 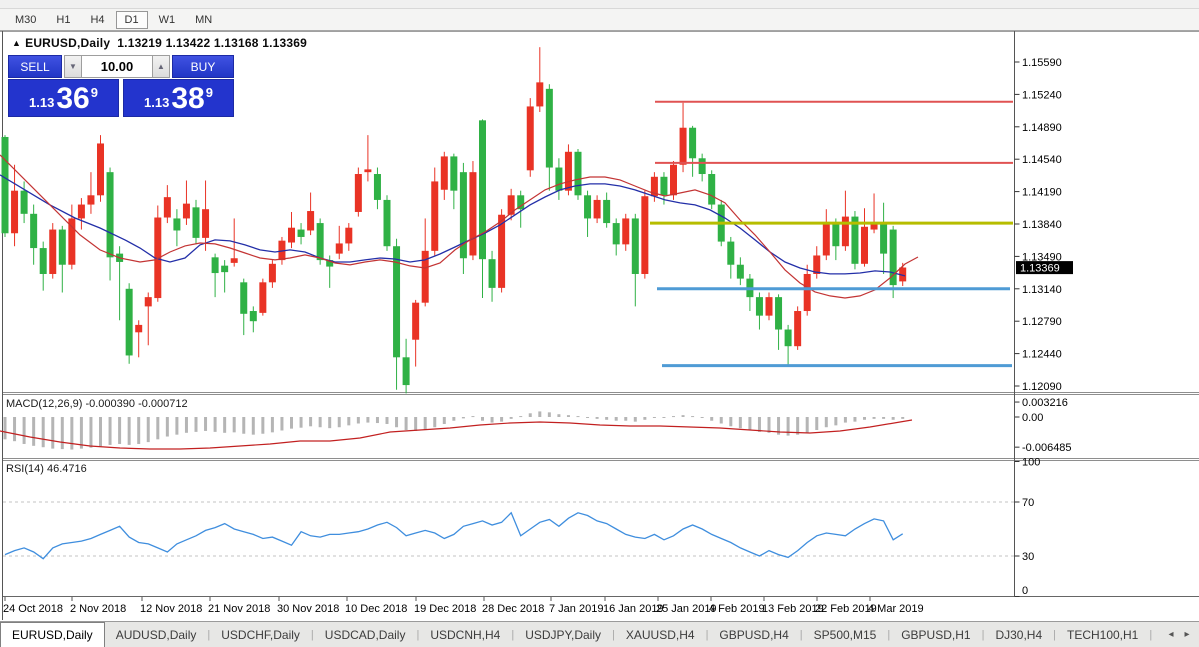 What do you see at coordinates (936, 634) in the screenshot?
I see `symbol-tab-gbpusd: GBPUSD,H1` at bounding box center [936, 634].